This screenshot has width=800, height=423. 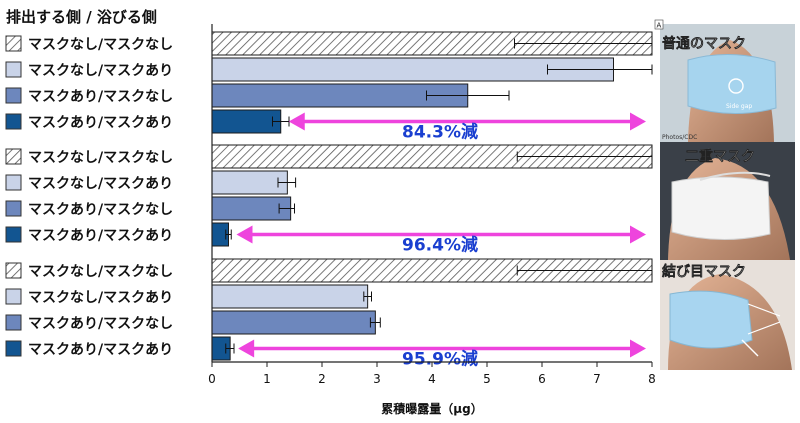 I want to click on x-tick-label: 5, so click(x=487, y=379).